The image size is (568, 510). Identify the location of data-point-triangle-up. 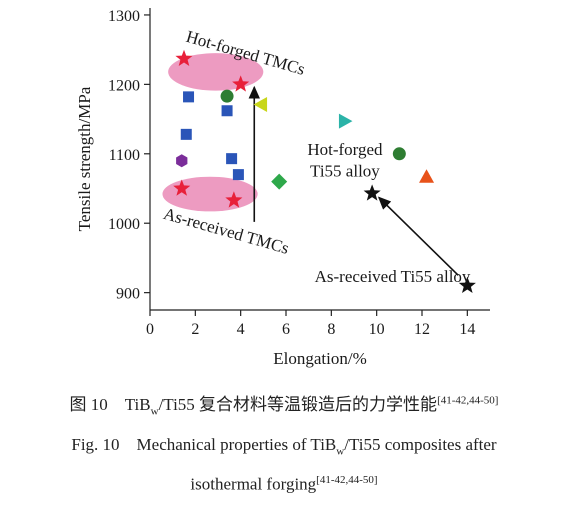
(427, 176).